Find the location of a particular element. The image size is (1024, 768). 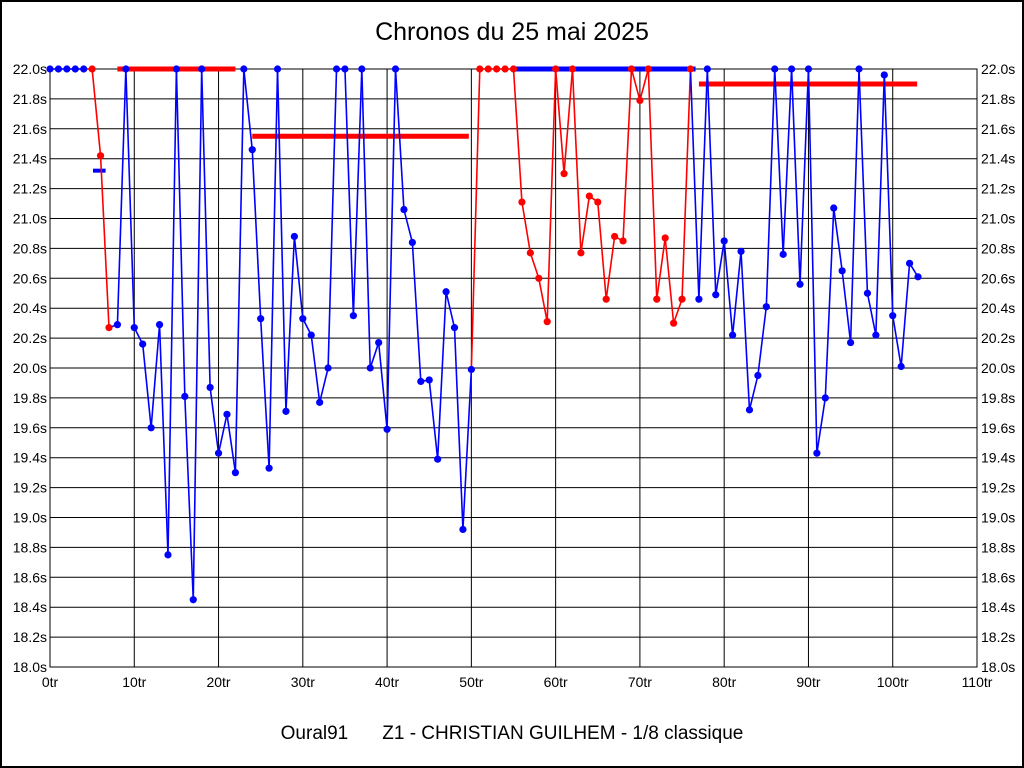

y-tick-label-left: 18.2s is located at coordinates (30, 637).